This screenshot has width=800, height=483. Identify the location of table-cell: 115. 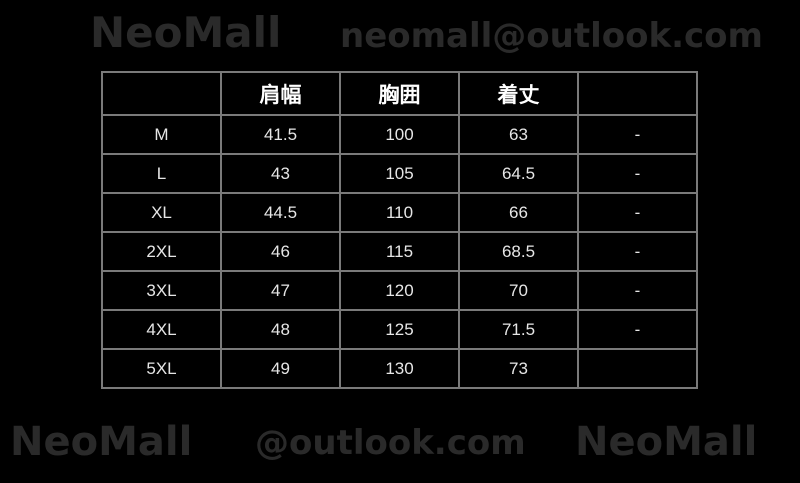
(399, 251).